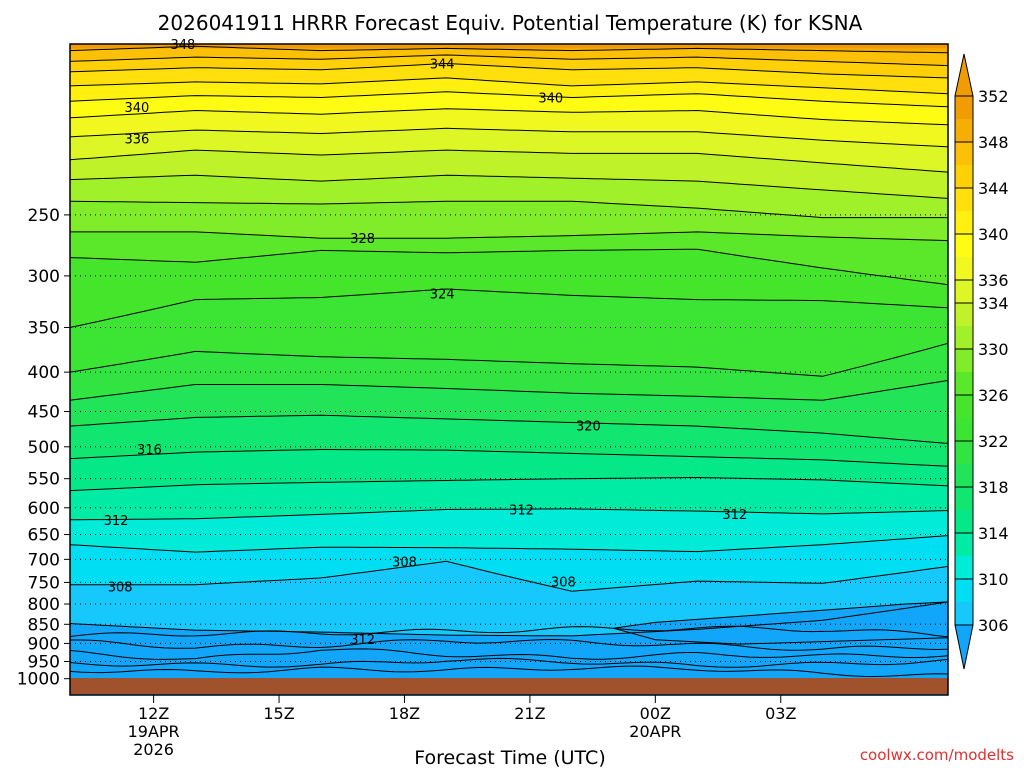  What do you see at coordinates (993, 280) in the screenshot?
I see `colorbar-label-336: 336` at bounding box center [993, 280].